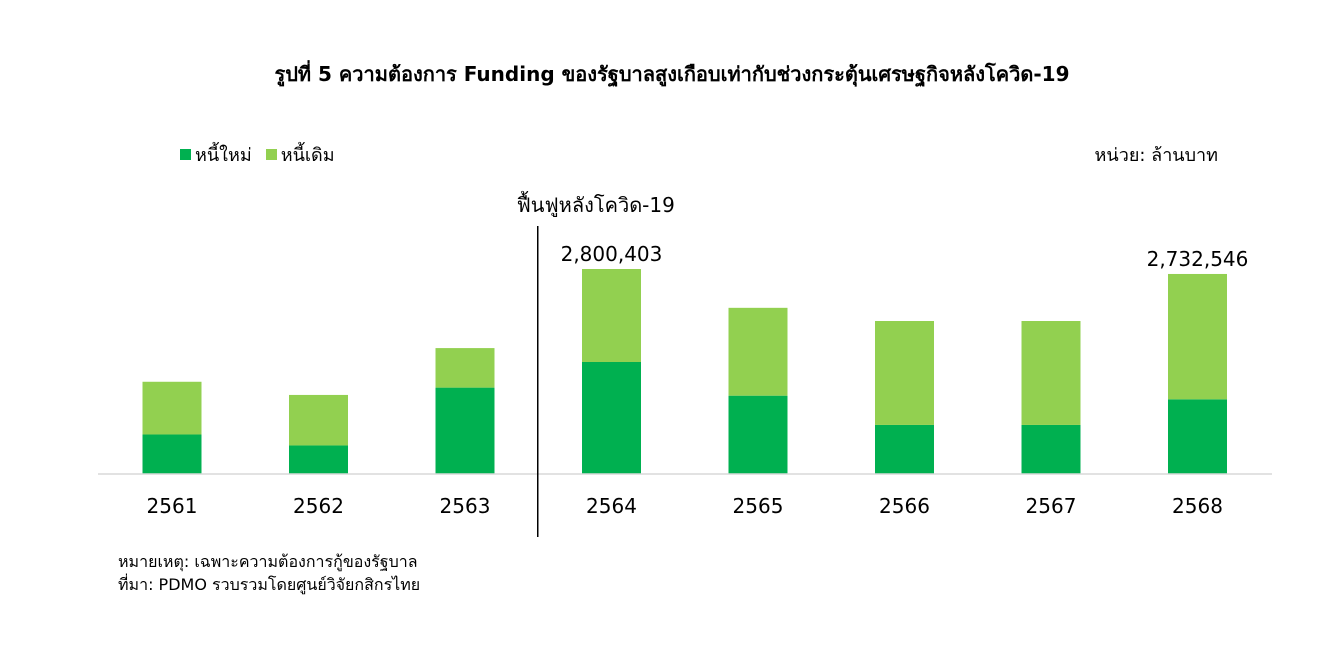 The width and height of the screenshot is (1344, 661). Describe the element at coordinates (264, 154) in the screenshot. I see `legend: หนี้ใหม่ หนี้เดิม` at that location.